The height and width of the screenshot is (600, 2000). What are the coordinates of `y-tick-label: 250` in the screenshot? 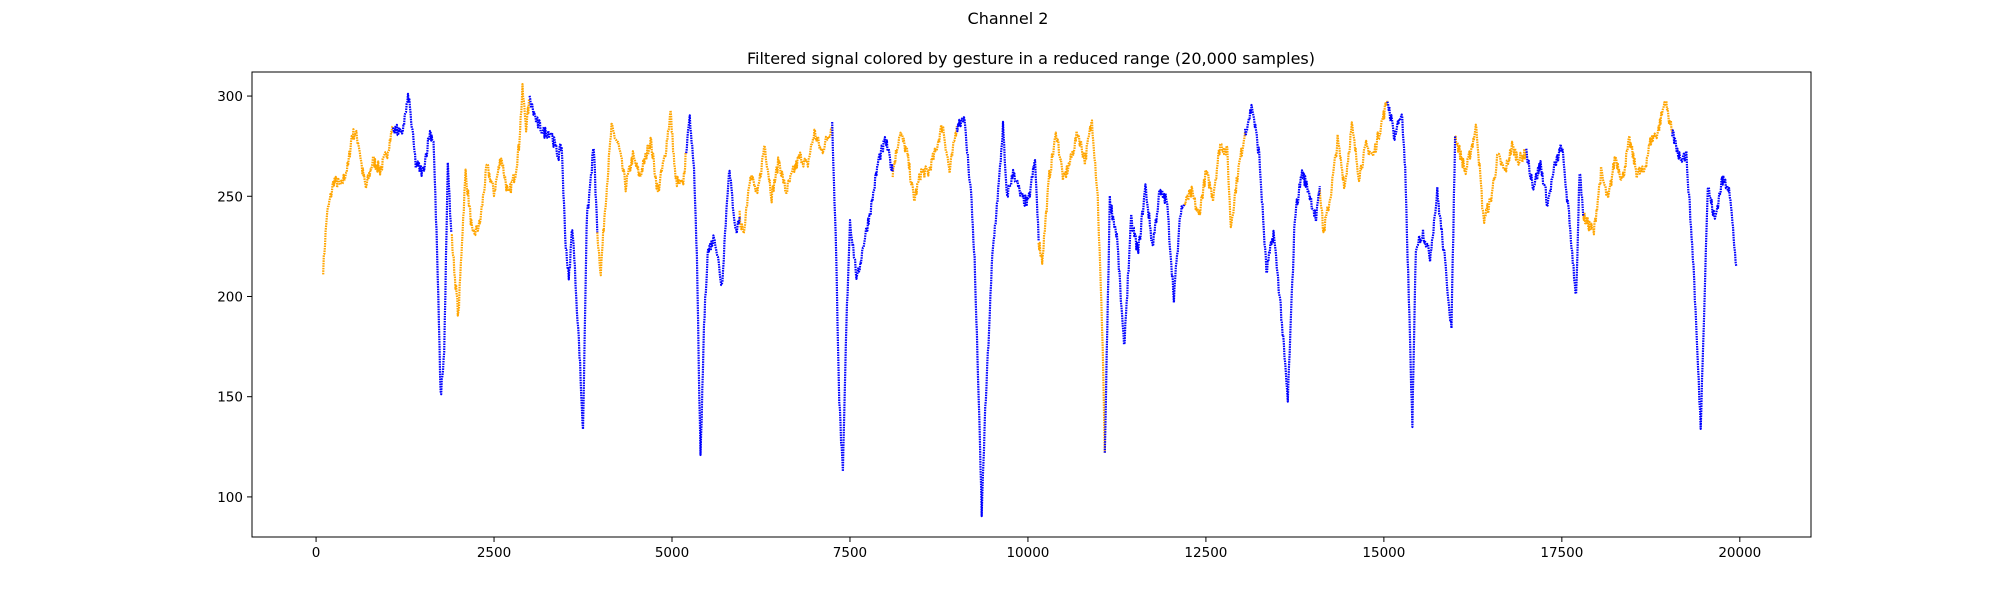 It's located at (230, 197).